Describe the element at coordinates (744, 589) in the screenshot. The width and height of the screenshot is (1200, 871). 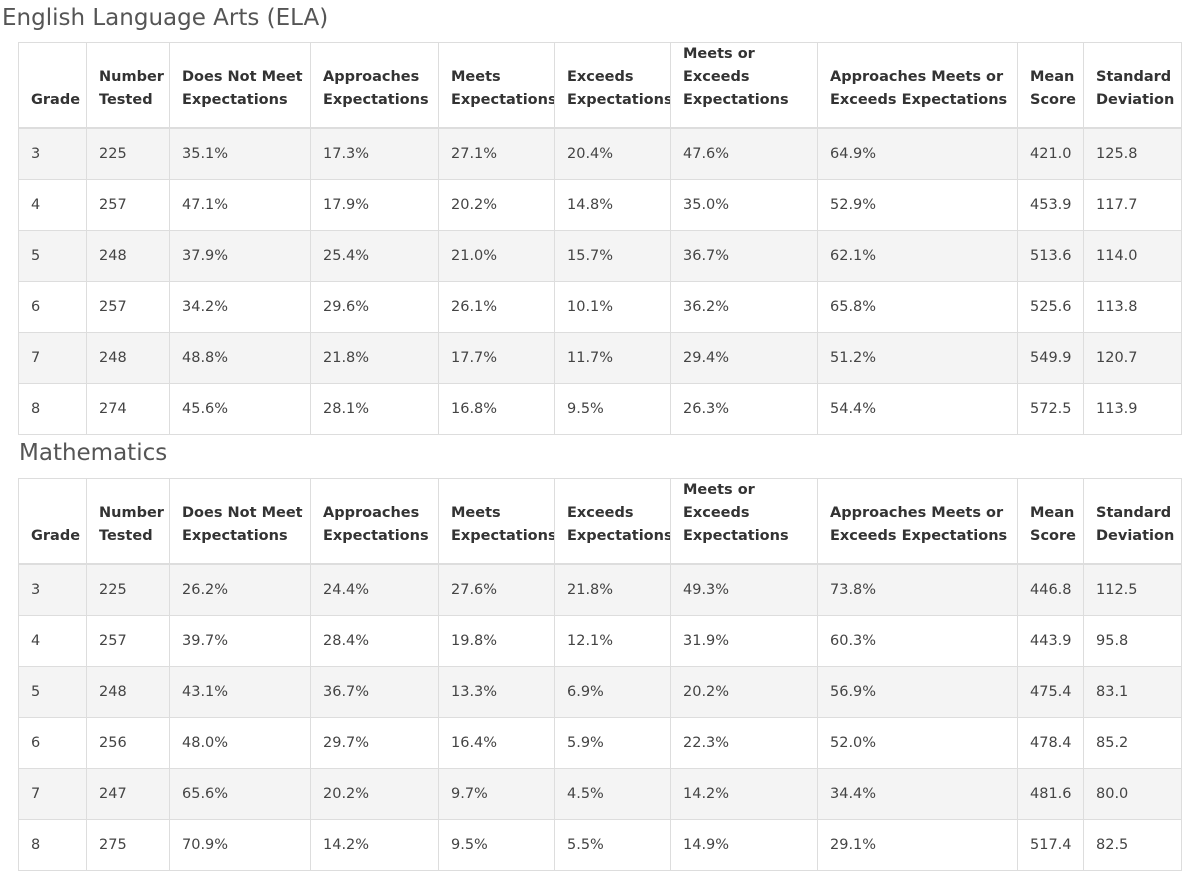
I see `cell-meets-or-exceeds: 49.3%` at that location.